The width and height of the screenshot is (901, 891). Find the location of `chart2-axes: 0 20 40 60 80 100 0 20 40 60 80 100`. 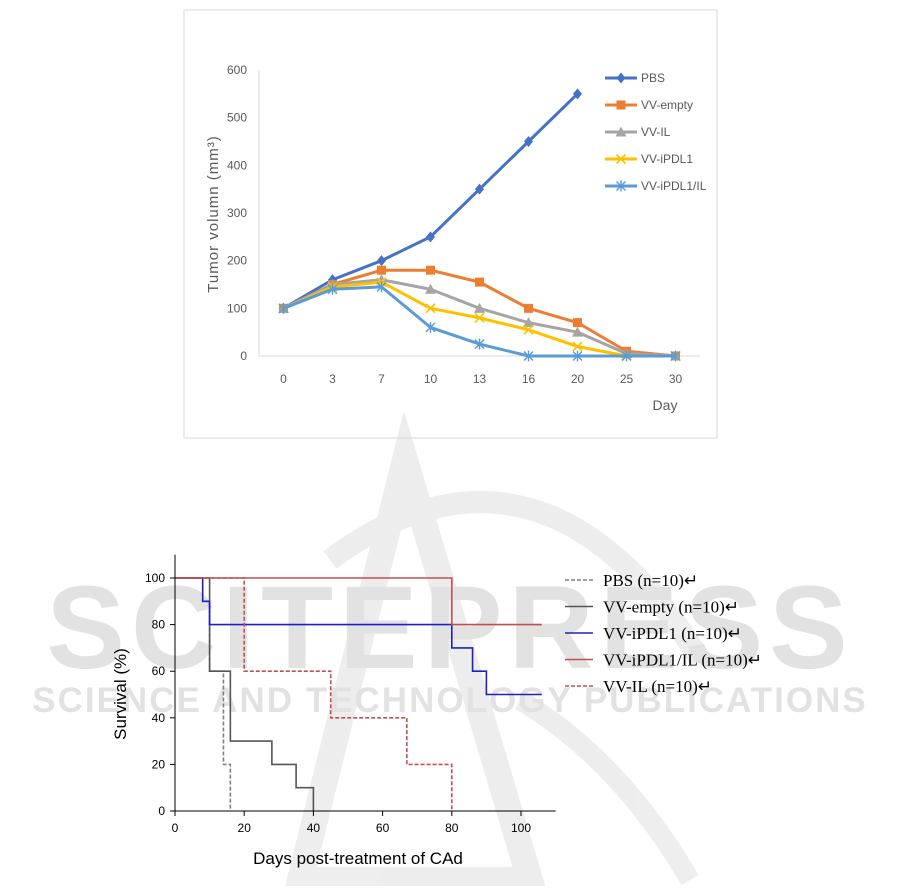

chart2-axes: 0 20 40 60 80 100 0 20 40 60 80 100 is located at coordinates (350, 694).